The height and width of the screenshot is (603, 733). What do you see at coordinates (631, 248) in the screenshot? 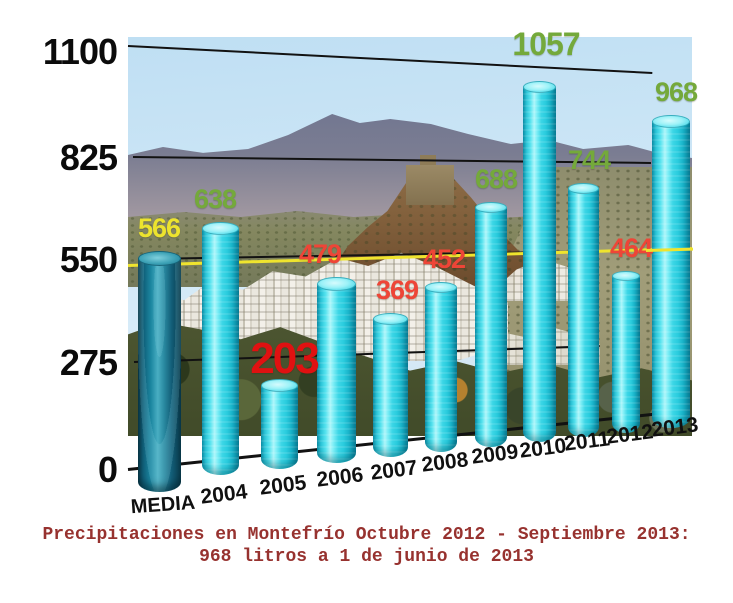
I see `value-label-2012: 464` at bounding box center [631, 248].